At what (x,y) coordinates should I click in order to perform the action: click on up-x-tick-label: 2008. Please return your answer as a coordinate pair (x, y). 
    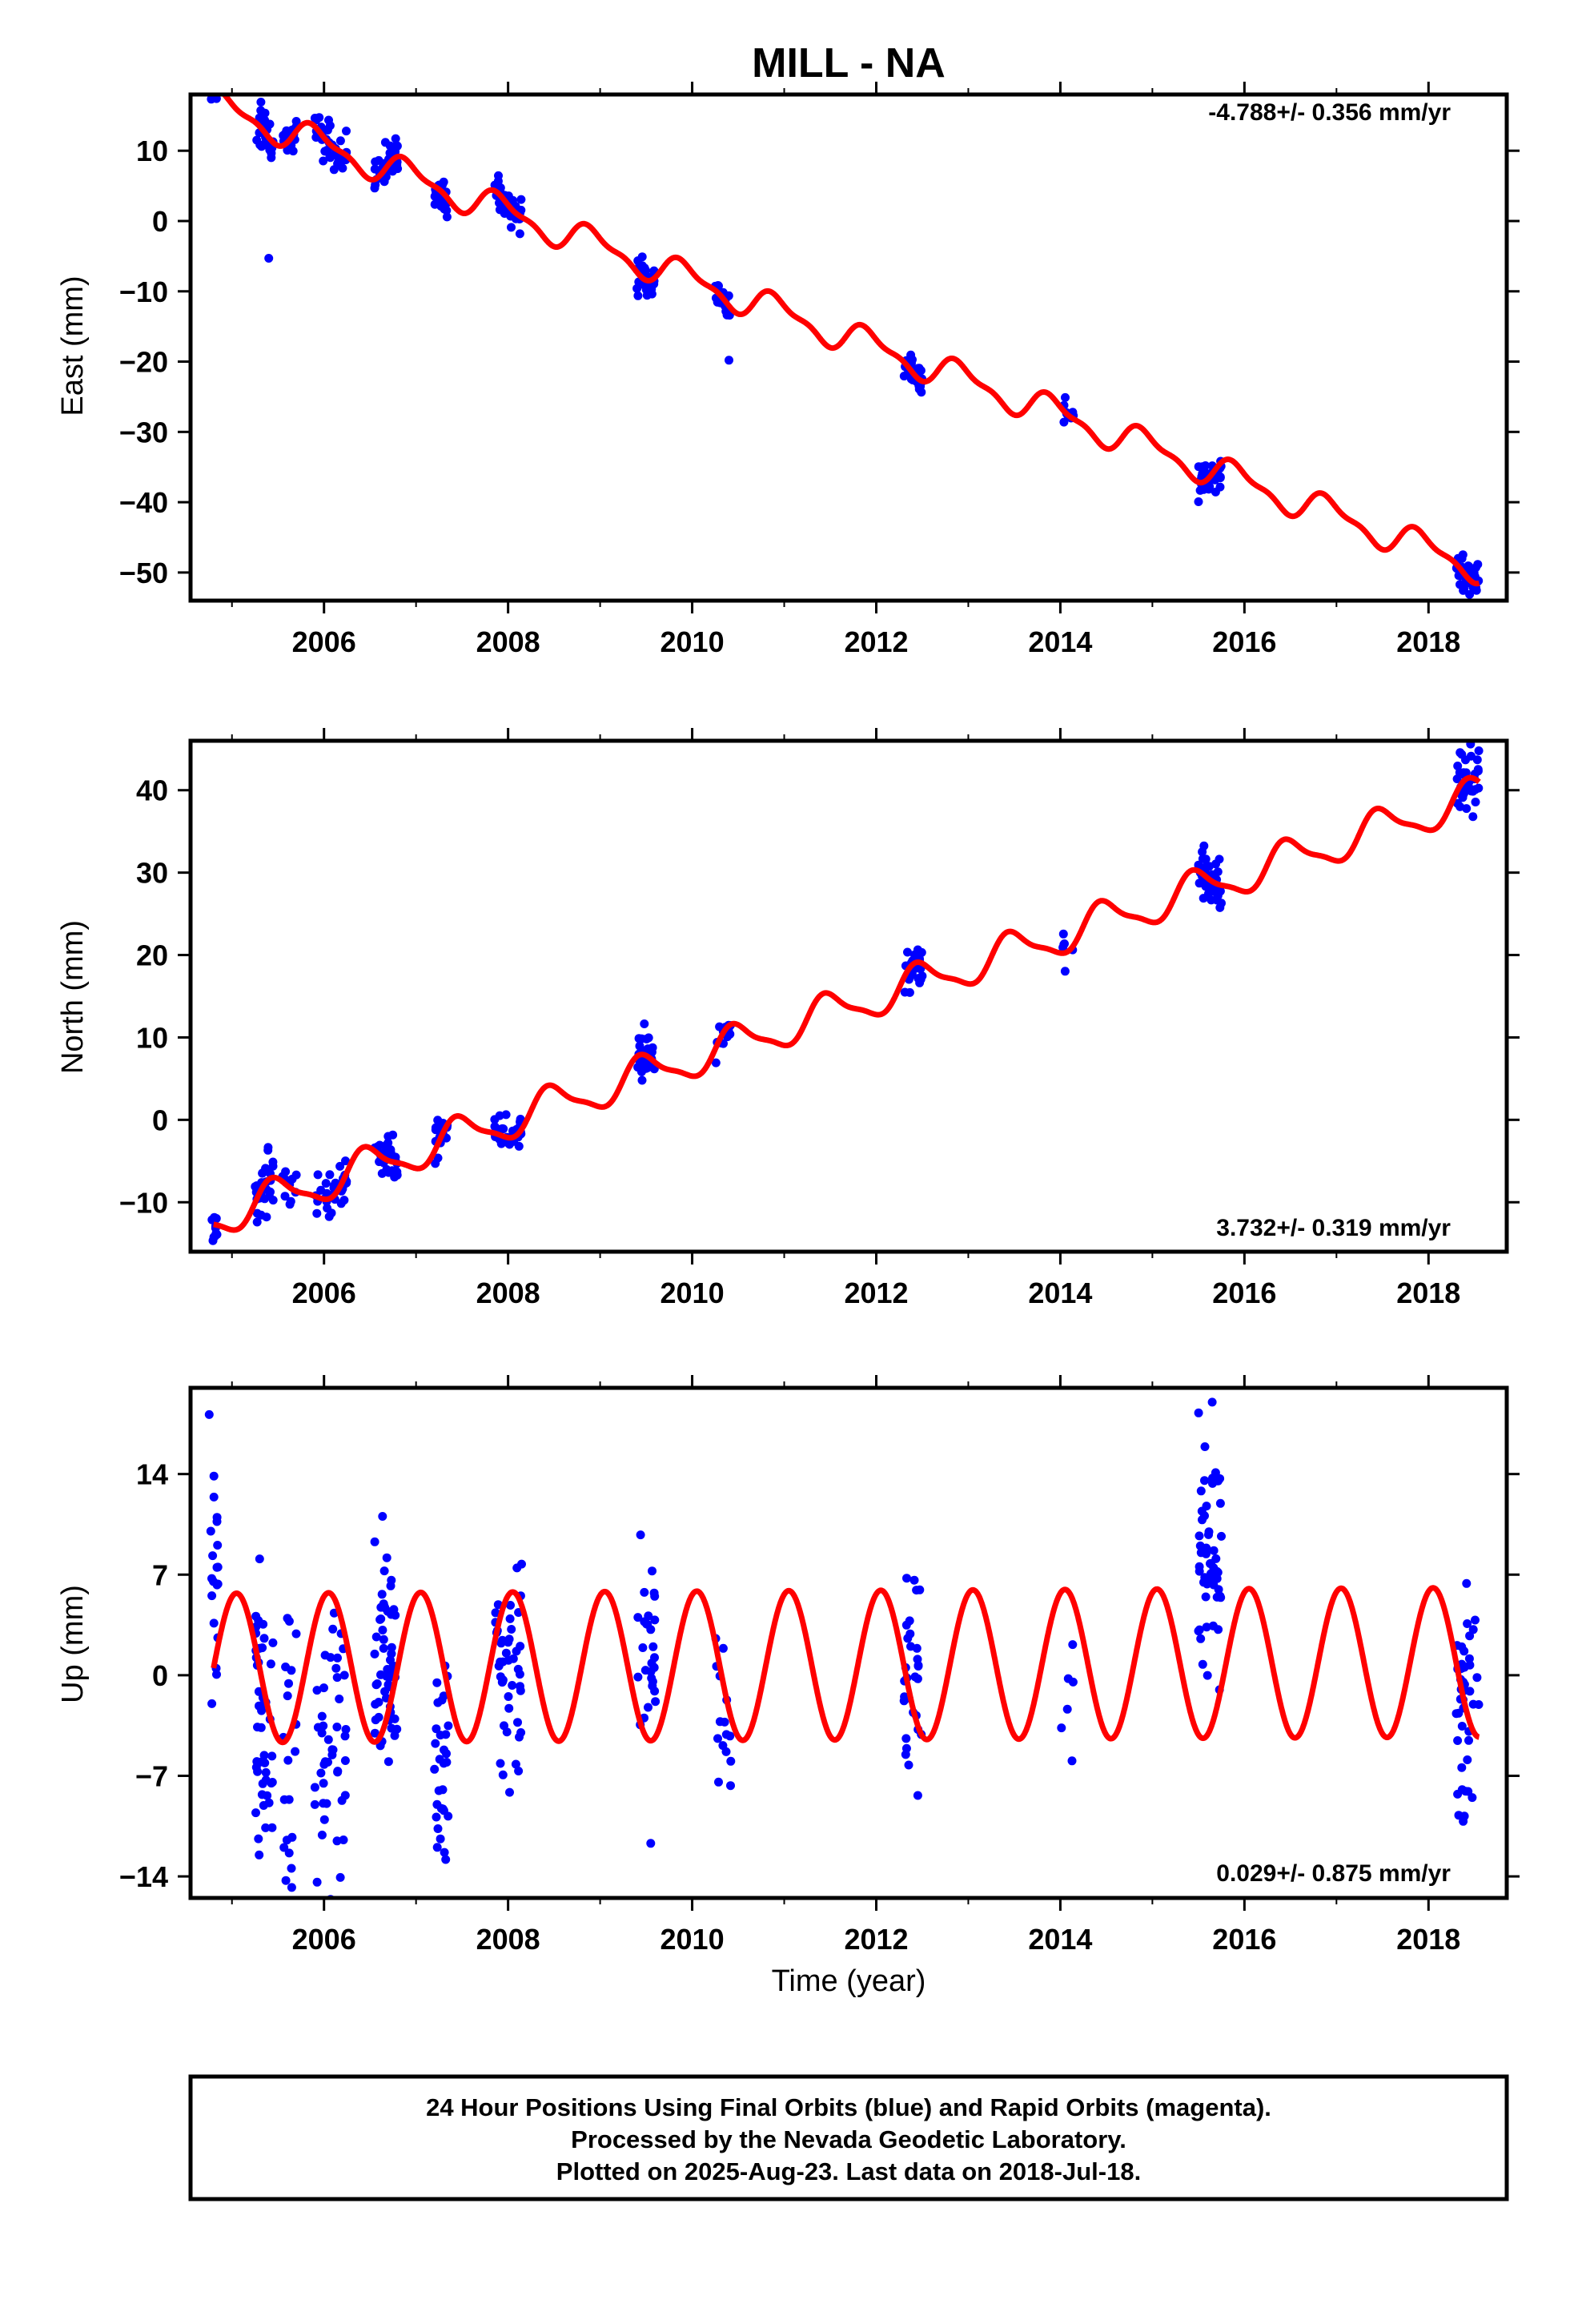
    Looking at the image, I should click on (508, 1940).